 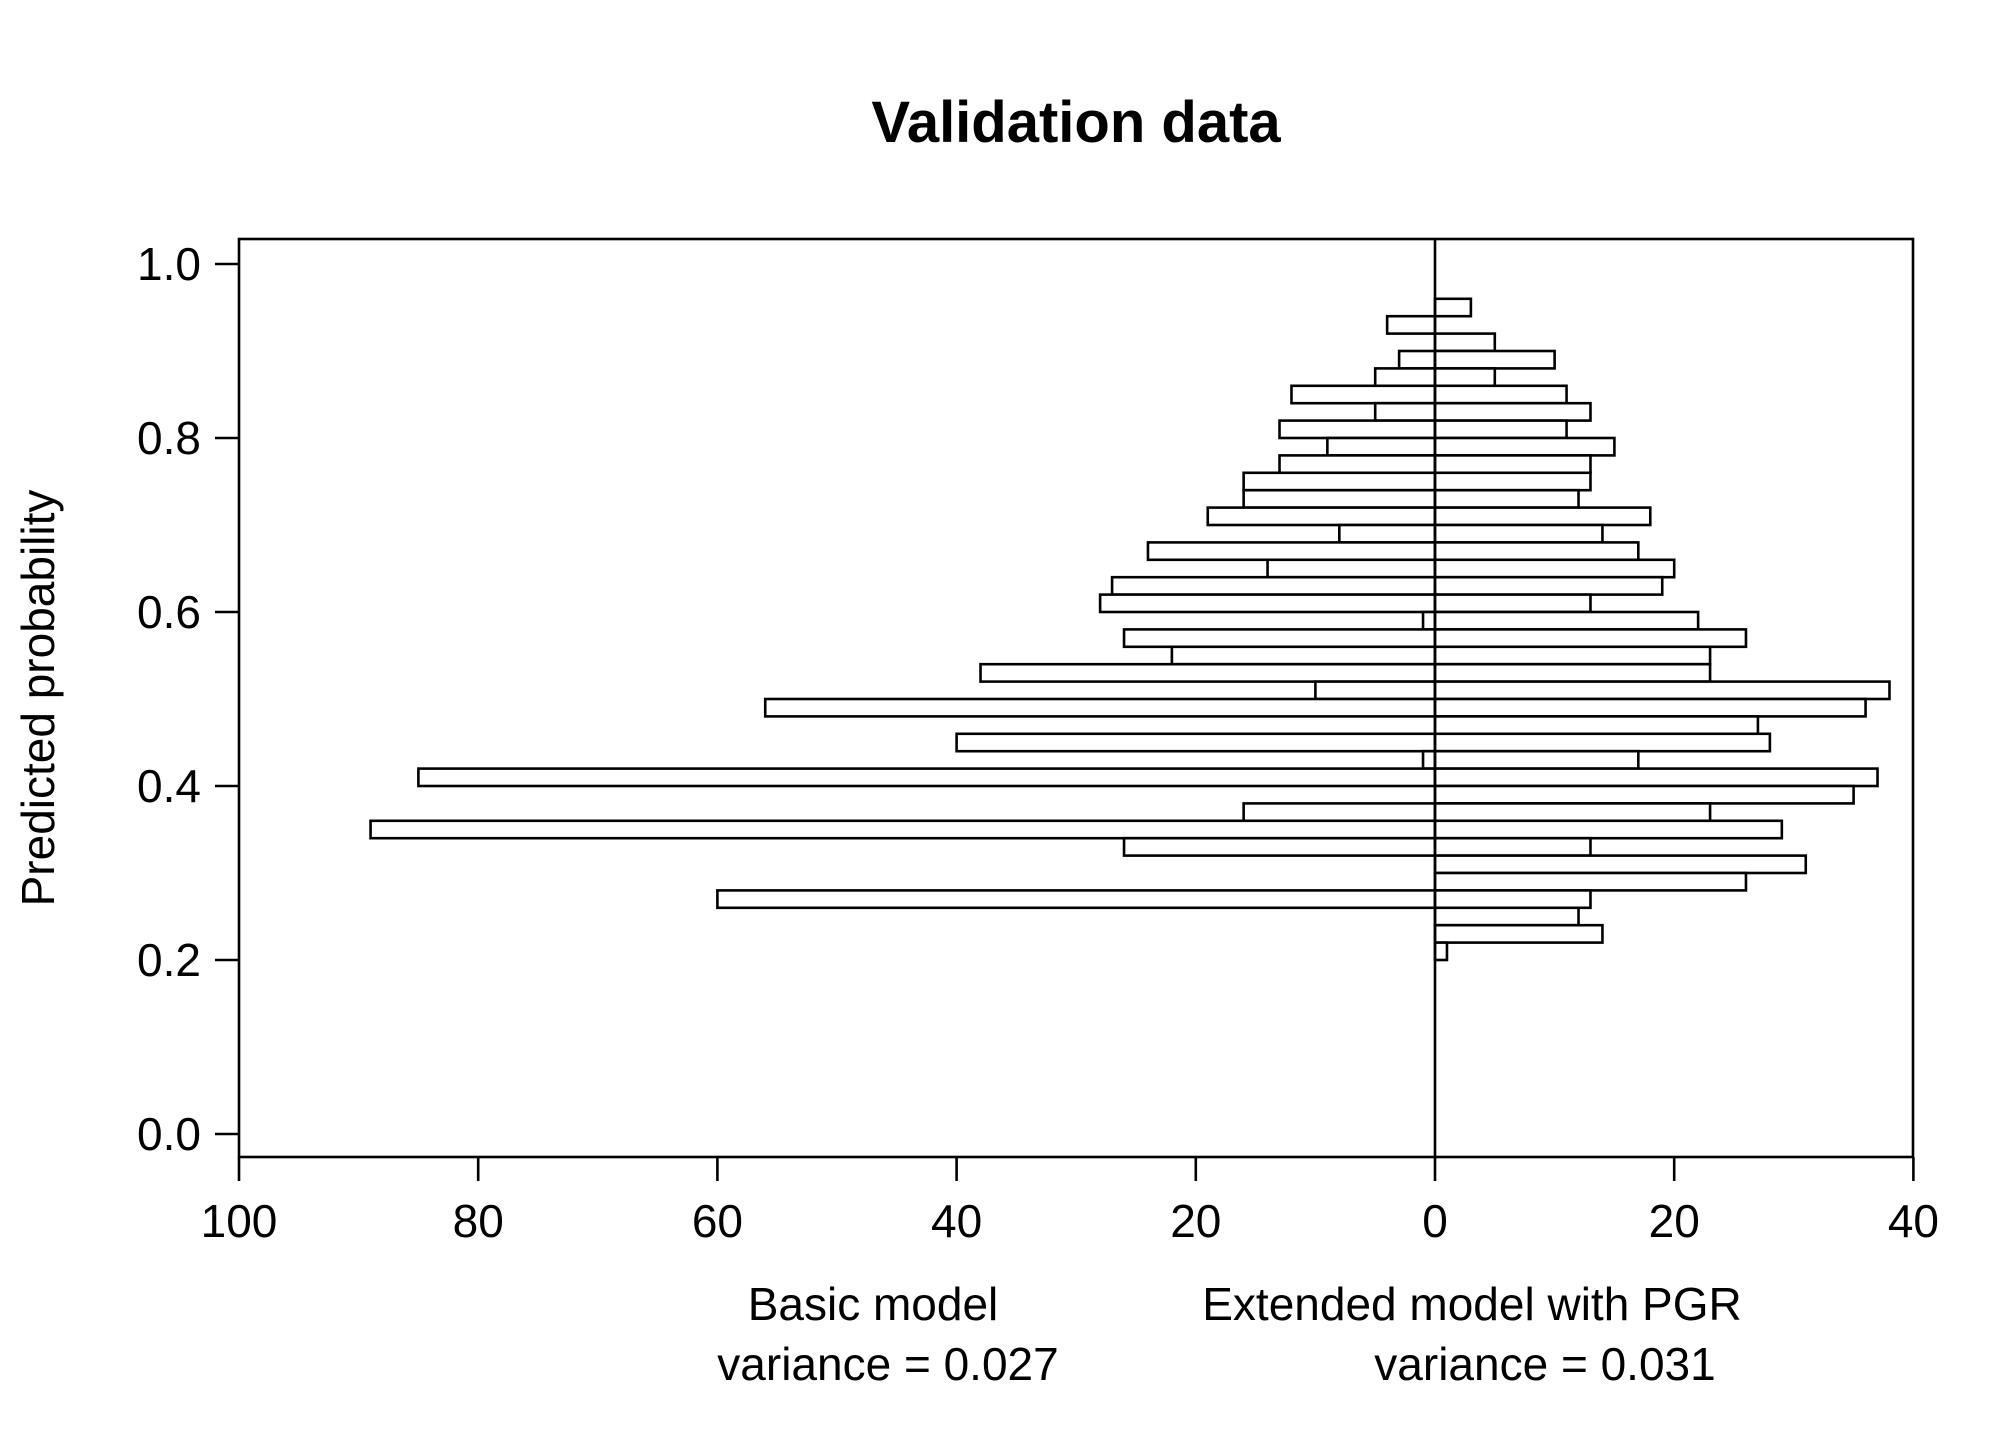 I want to click on x-tick-label: 100, so click(x=239, y=1221).